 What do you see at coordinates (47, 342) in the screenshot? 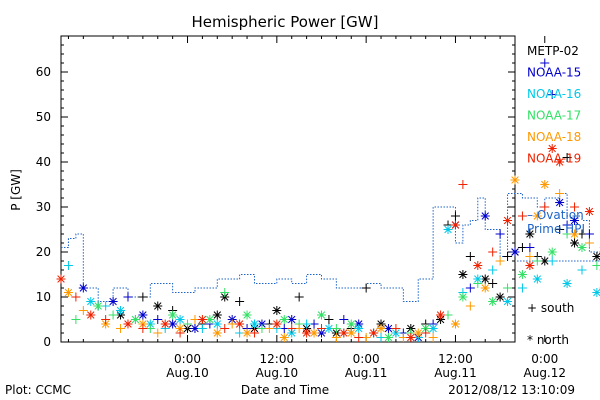
I see `y-tick-label: 0` at bounding box center [47, 342].